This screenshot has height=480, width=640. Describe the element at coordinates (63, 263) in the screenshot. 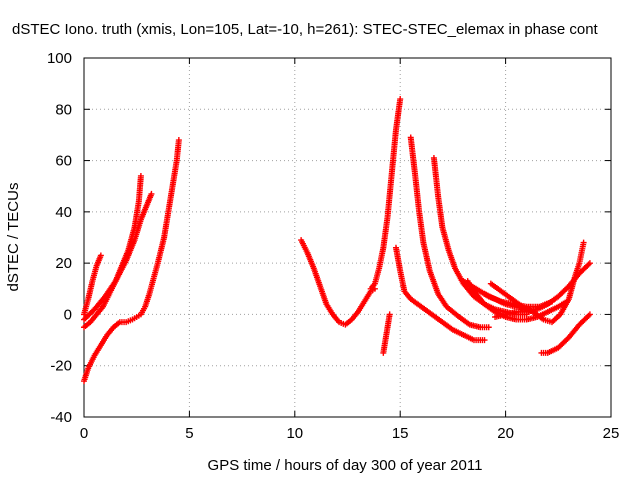

I see `y-tick-label: 20` at that location.